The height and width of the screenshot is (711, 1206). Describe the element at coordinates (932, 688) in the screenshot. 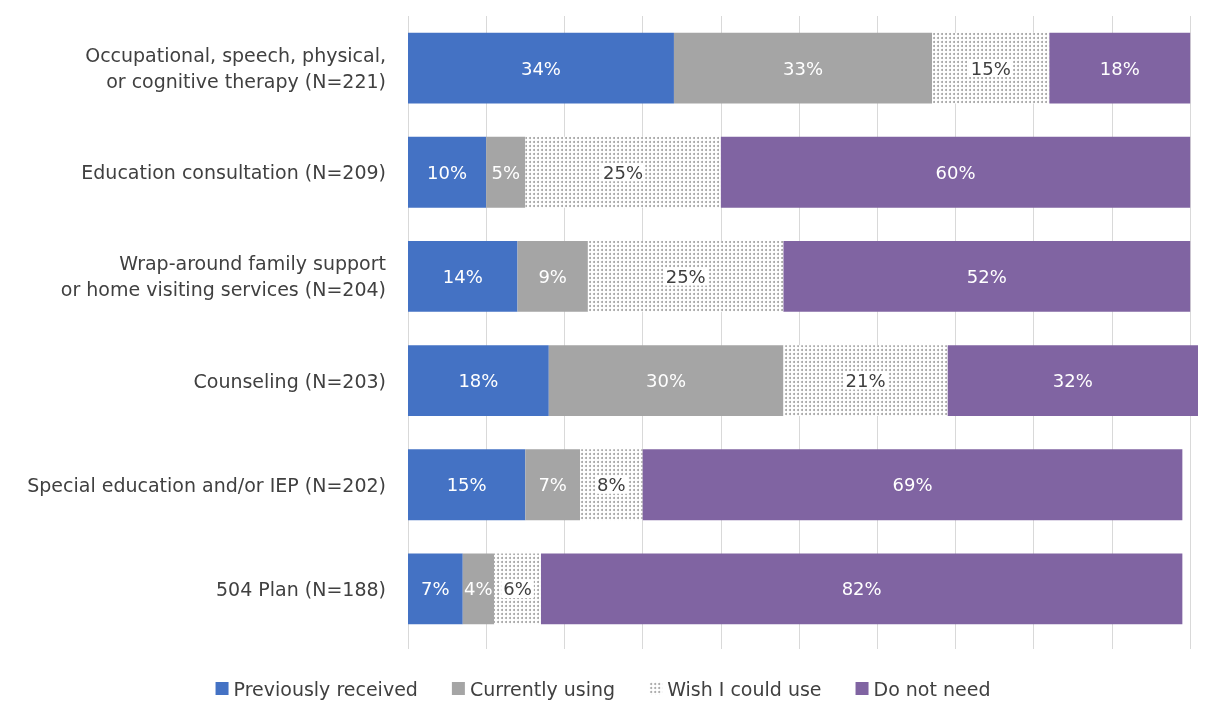

I see `legend-label: Do not need` at that location.